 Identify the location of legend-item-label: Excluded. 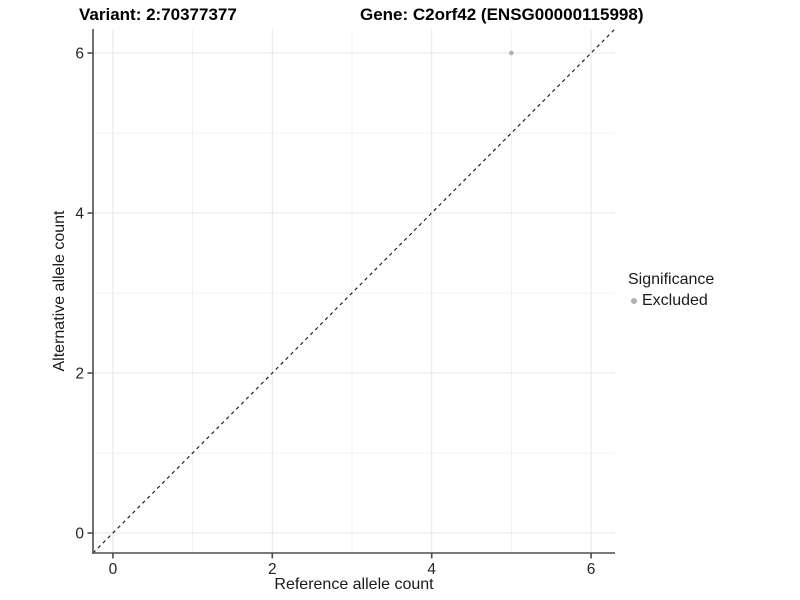
(675, 301).